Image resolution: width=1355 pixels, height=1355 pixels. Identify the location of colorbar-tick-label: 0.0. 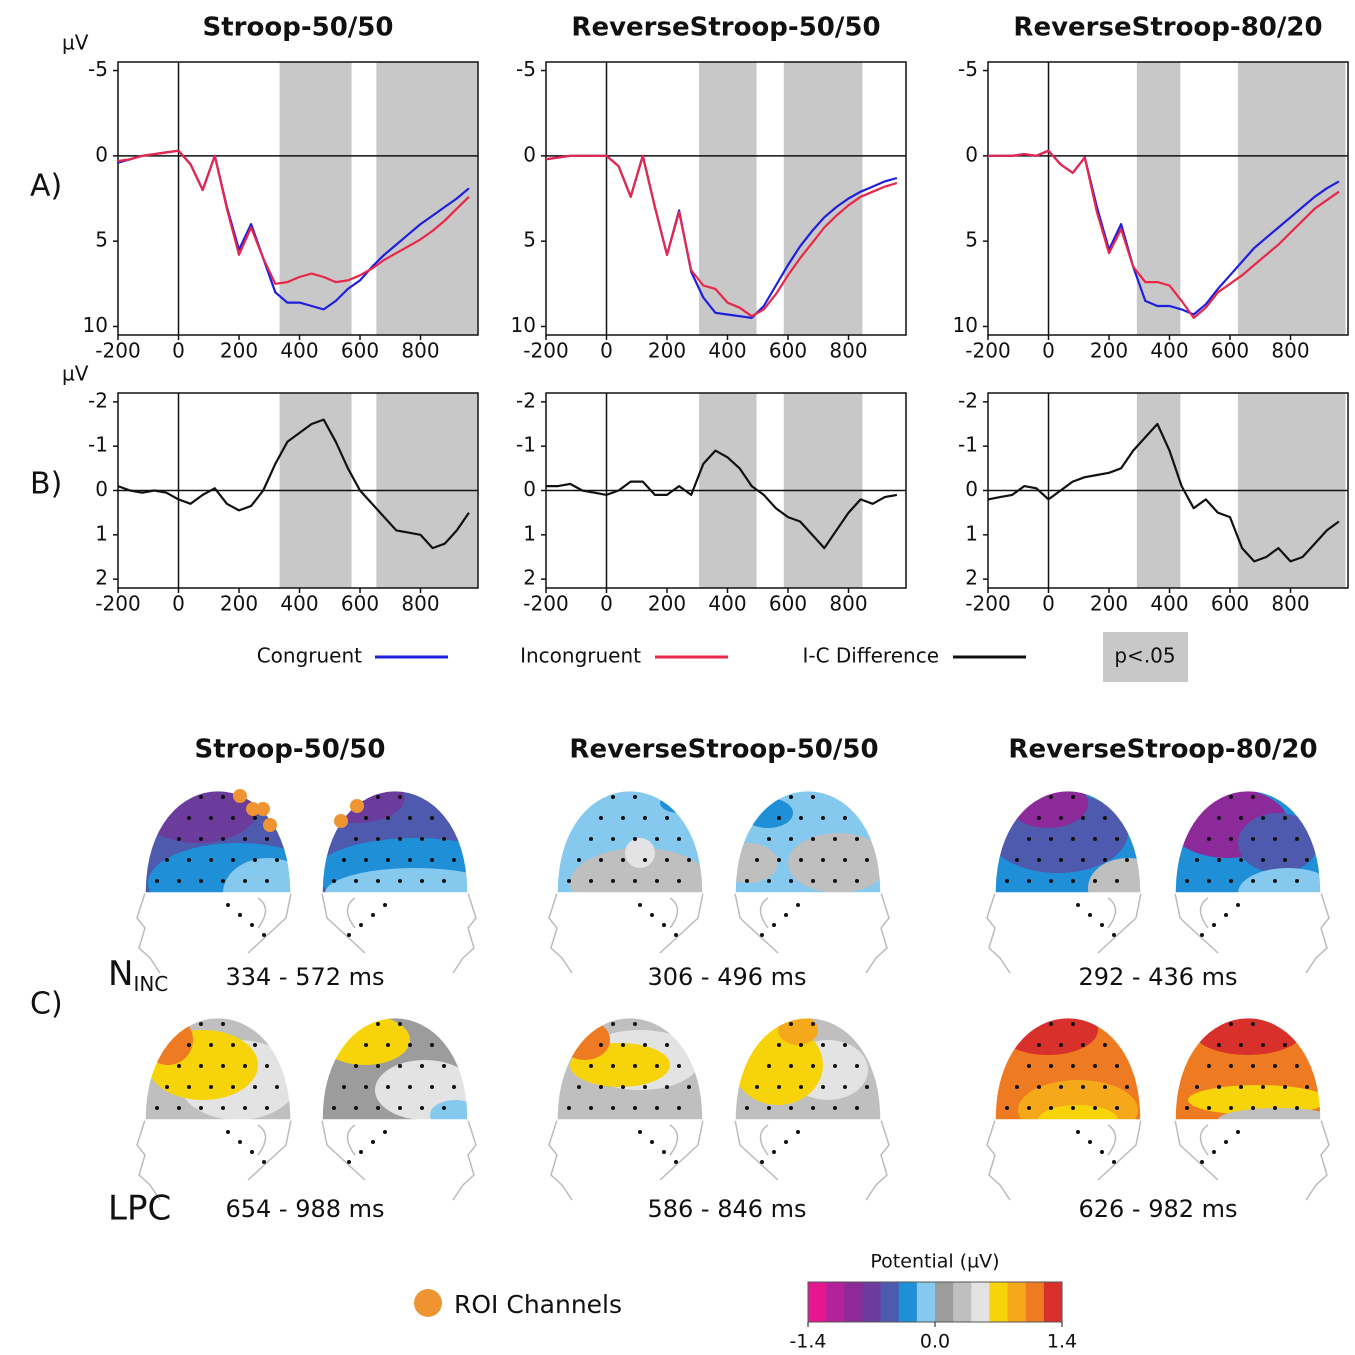
(935, 1342).